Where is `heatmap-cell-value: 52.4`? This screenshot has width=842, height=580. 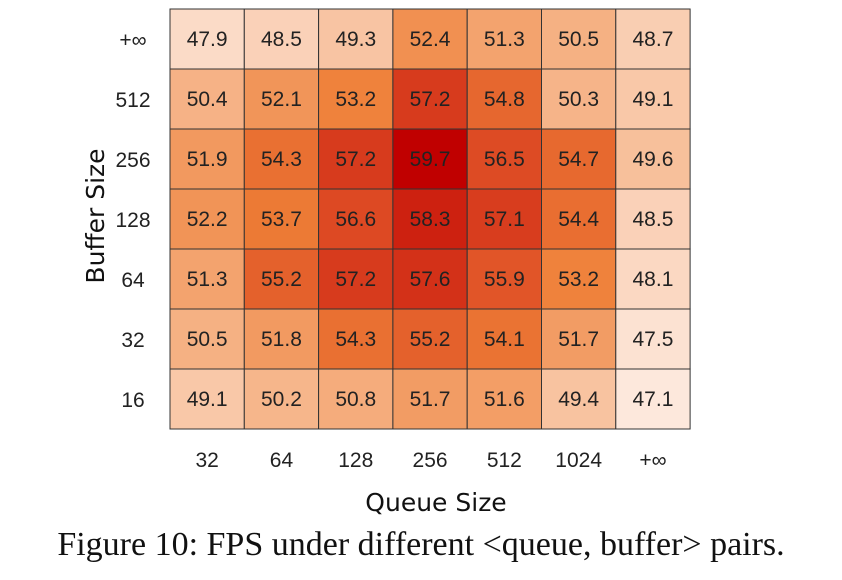 heatmap-cell-value: 52.4 is located at coordinates (430, 39).